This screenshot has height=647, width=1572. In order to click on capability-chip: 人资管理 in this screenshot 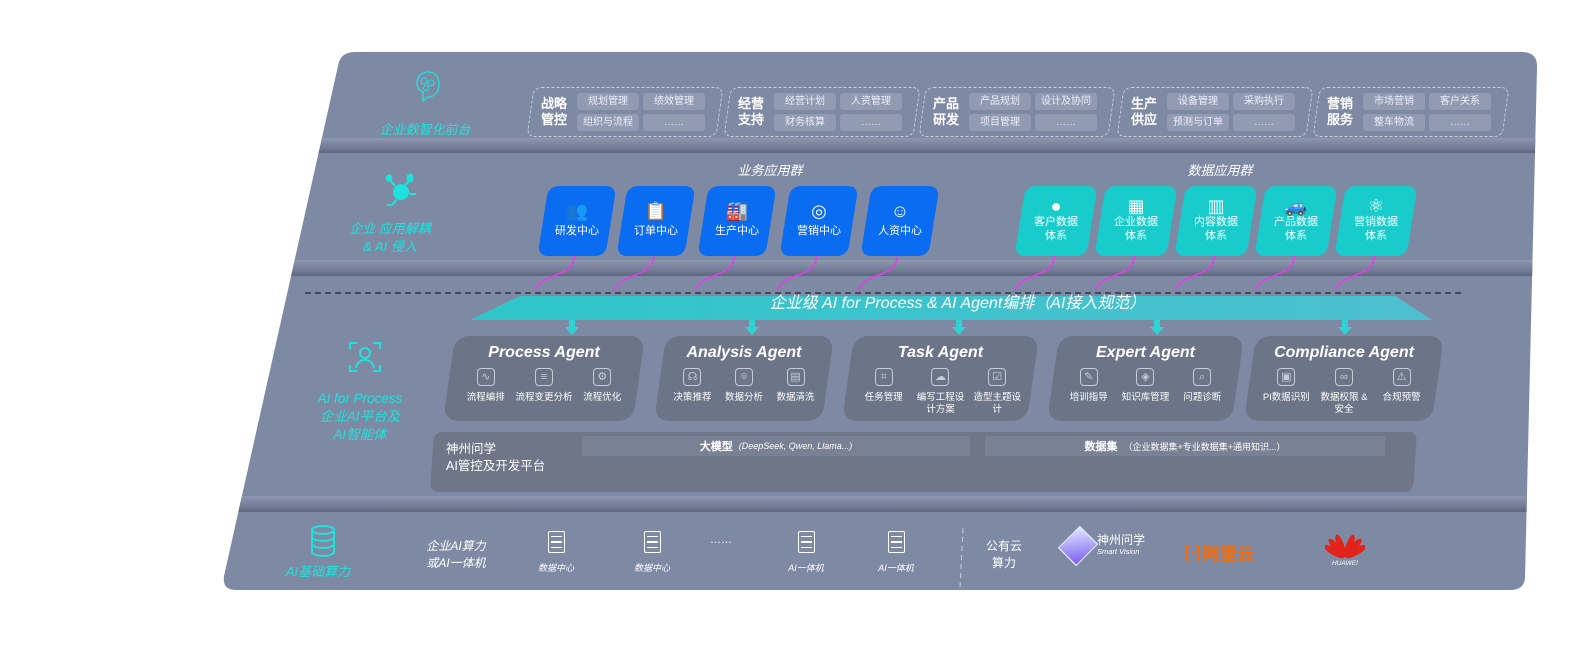, I will do `click(871, 101)`.